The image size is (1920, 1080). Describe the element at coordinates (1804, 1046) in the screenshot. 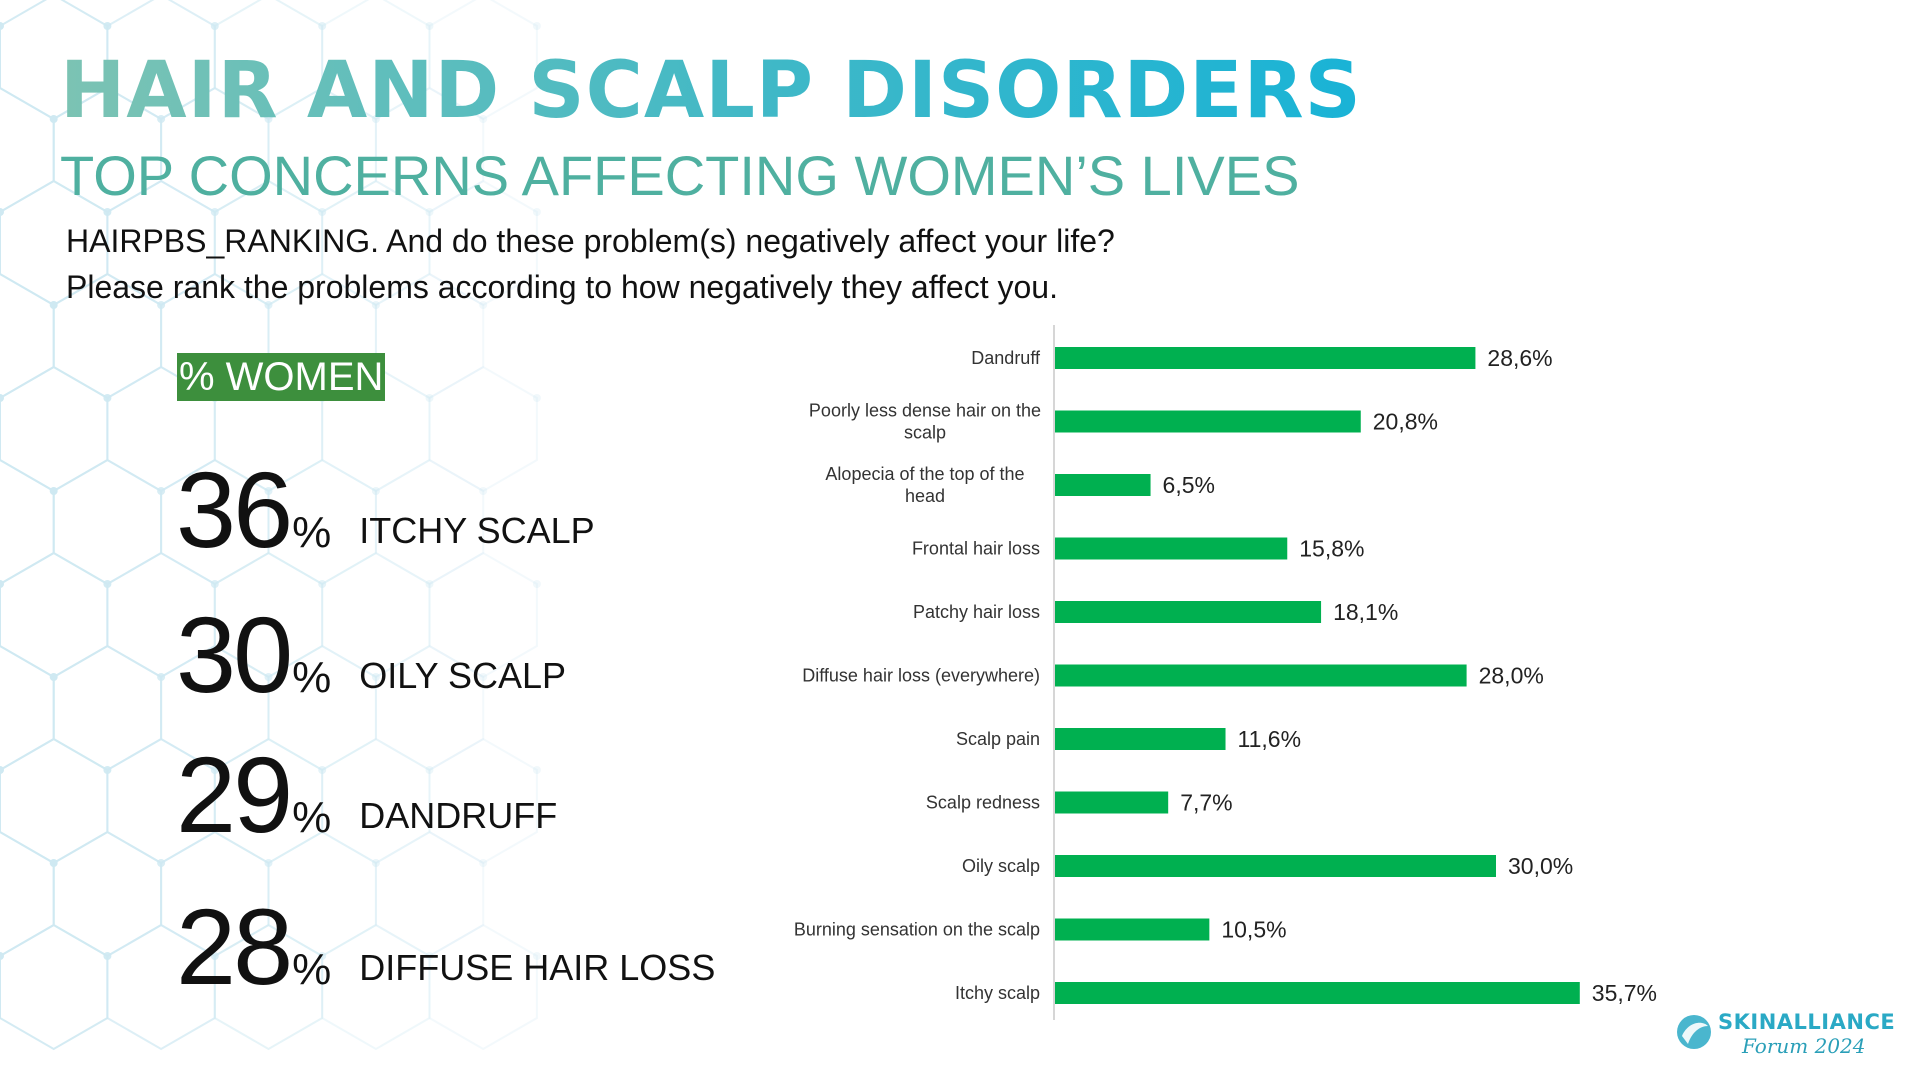

I see `logo-subtitle: Forum 2024` at that location.